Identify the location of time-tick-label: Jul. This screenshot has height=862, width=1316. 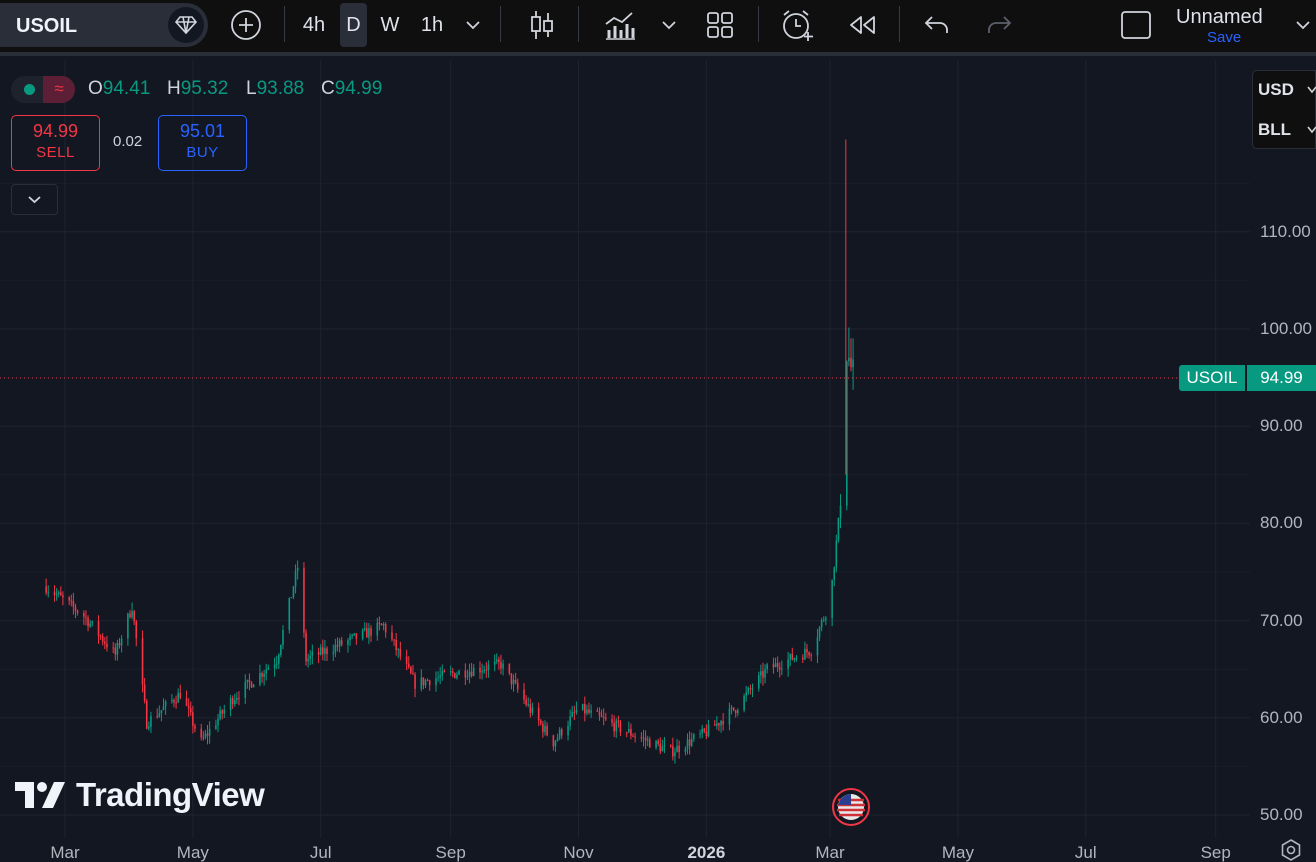
(1085, 852).